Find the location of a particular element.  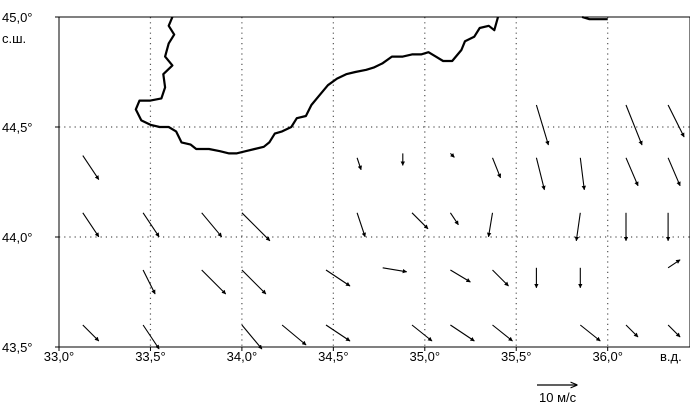

lon-label-5: 35,5° is located at coordinates (516, 356).